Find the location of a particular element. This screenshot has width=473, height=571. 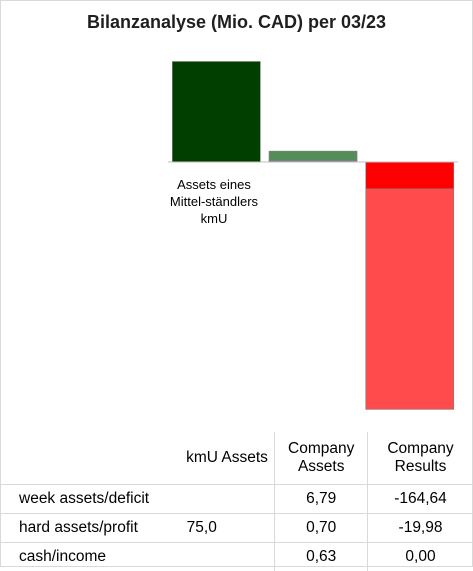

table-cell: -19,98 is located at coordinates (420, 528).